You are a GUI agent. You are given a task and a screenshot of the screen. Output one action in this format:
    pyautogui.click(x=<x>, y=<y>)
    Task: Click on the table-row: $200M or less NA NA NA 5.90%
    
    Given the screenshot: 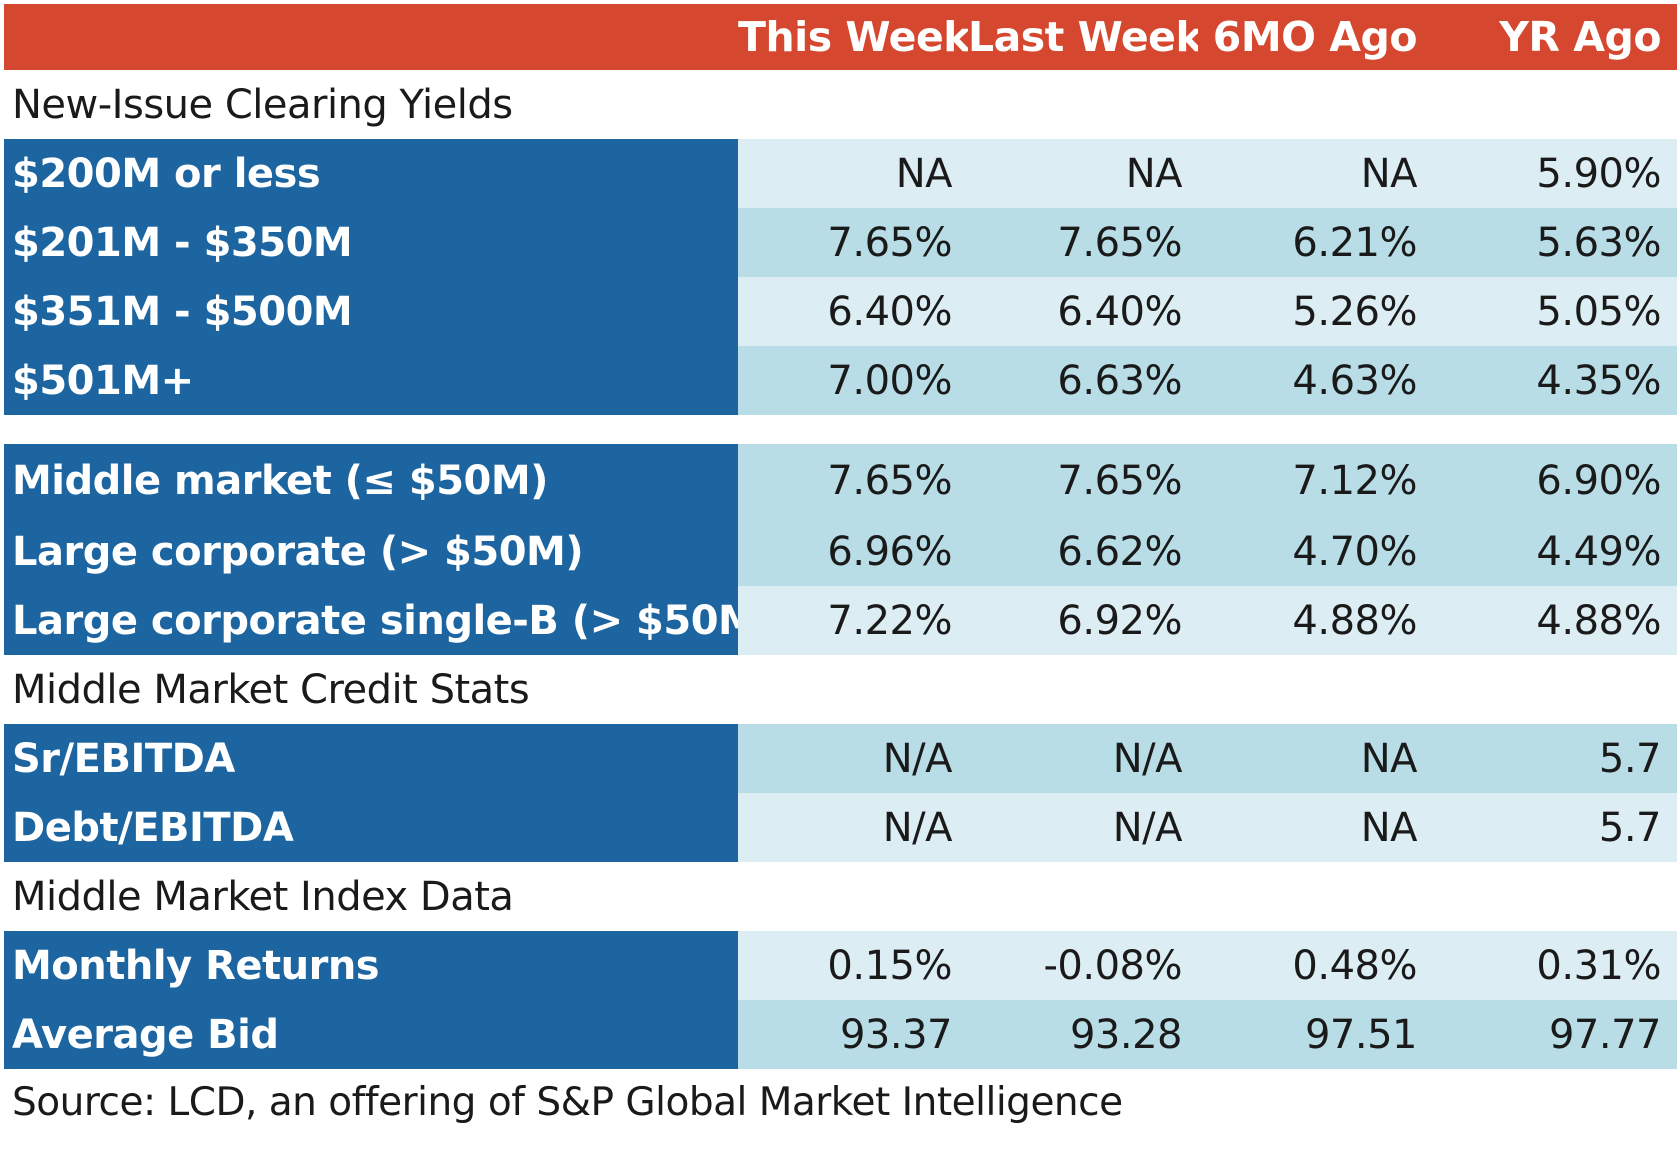 What is the action you would take?
    pyautogui.click(x=840, y=173)
    